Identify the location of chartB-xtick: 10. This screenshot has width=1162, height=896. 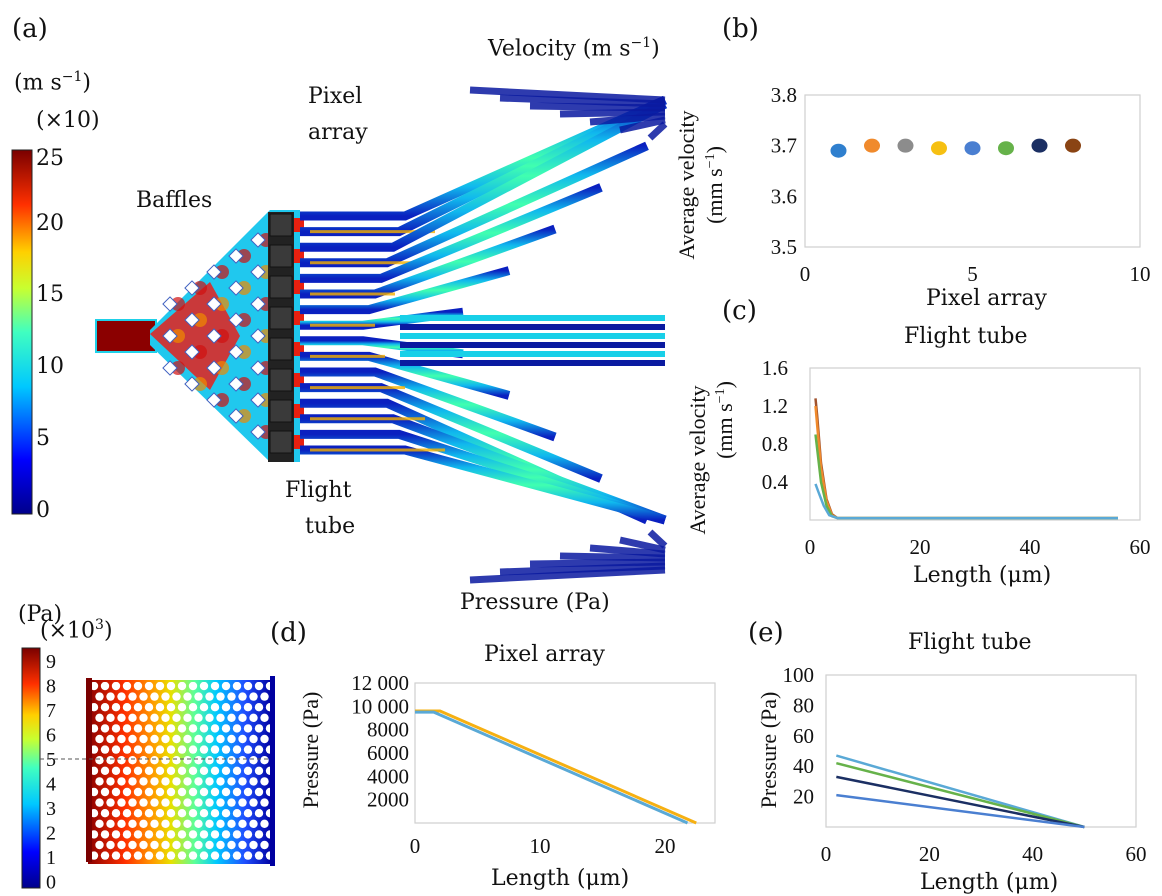
(1140, 274).